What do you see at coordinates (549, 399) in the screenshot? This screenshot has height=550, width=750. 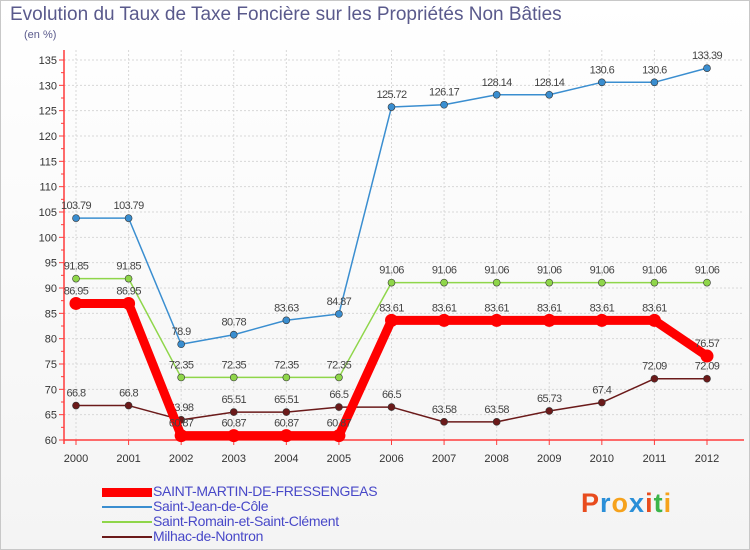 I see `data-label-milhac-de-nontron-2009: 65.73` at bounding box center [549, 399].